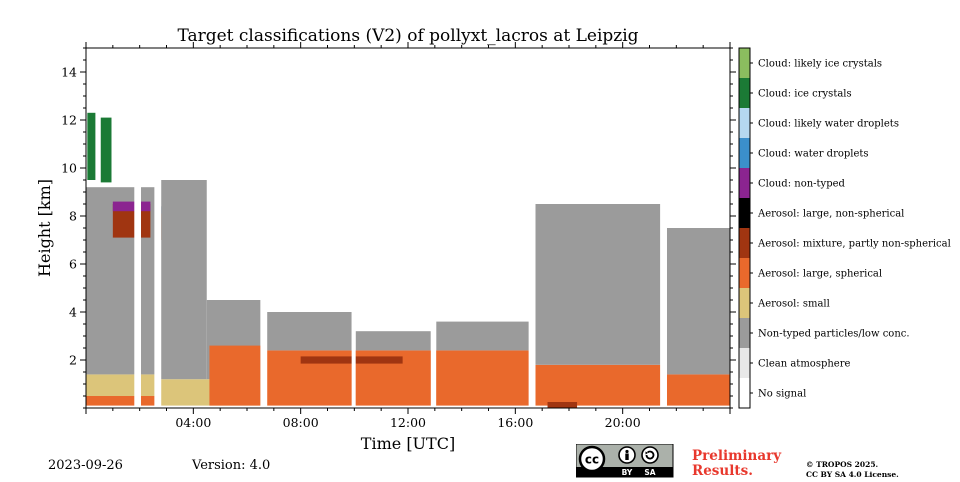  What do you see at coordinates (515, 422) in the screenshot?
I see `x-tick-label: 16:00` at bounding box center [515, 422].